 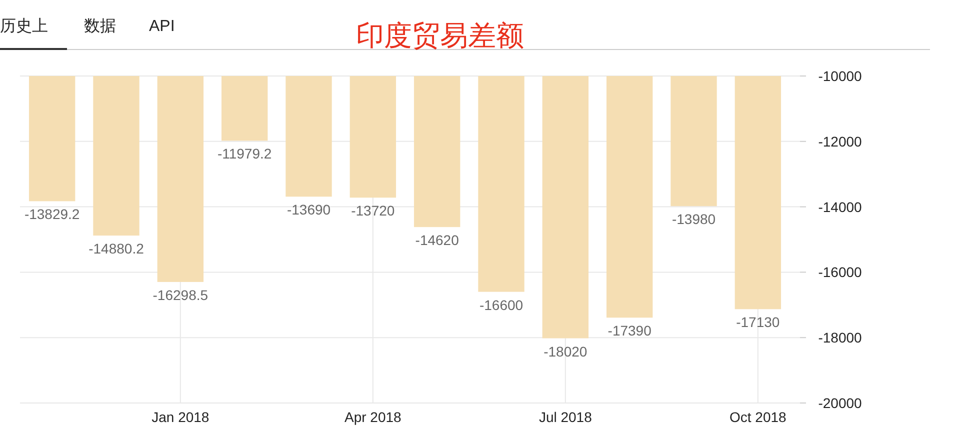 I want to click on x-tick-label: Oct 2018, so click(x=758, y=417).